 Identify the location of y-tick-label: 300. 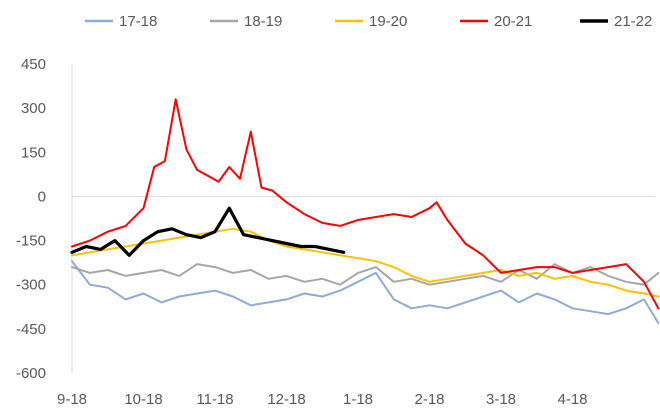
(33, 108).